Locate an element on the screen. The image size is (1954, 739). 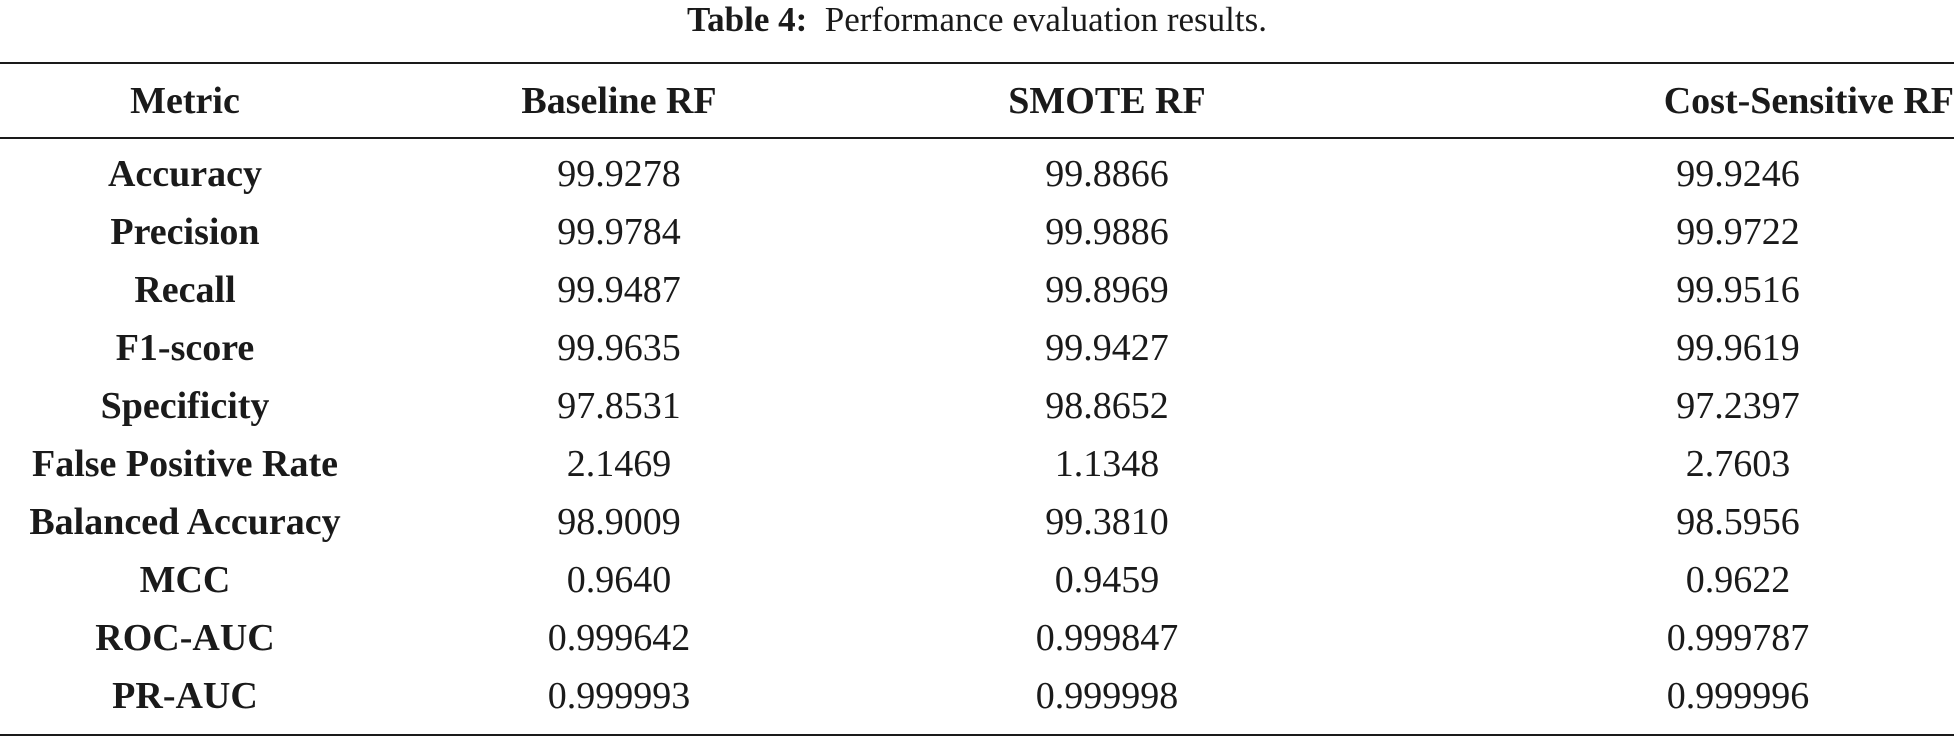
bottom-rule is located at coordinates (977, 735).